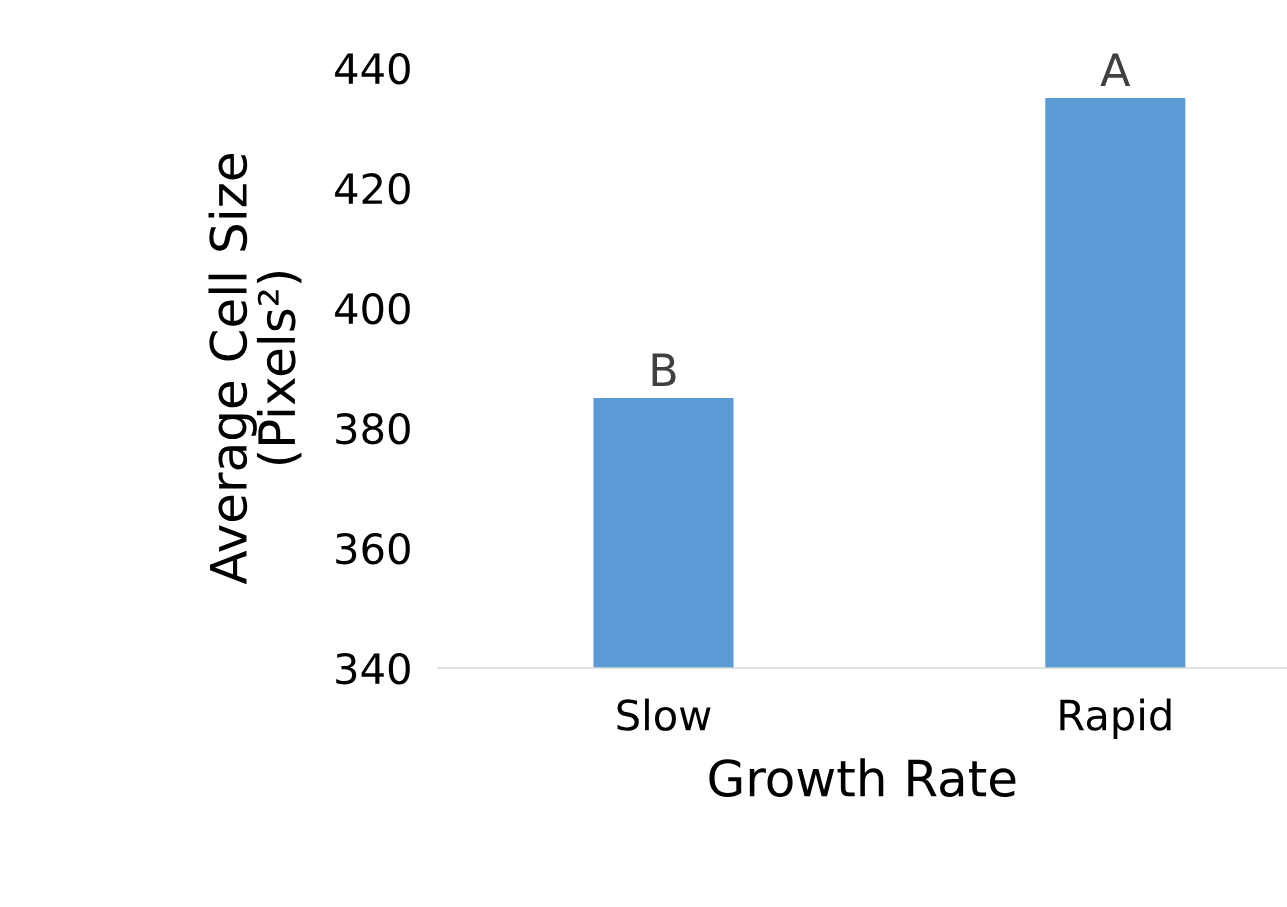 Image resolution: width=1287 pixels, height=907 pixels. What do you see at coordinates (1115, 718) in the screenshot?
I see `x-tick-label: Rapid` at bounding box center [1115, 718].